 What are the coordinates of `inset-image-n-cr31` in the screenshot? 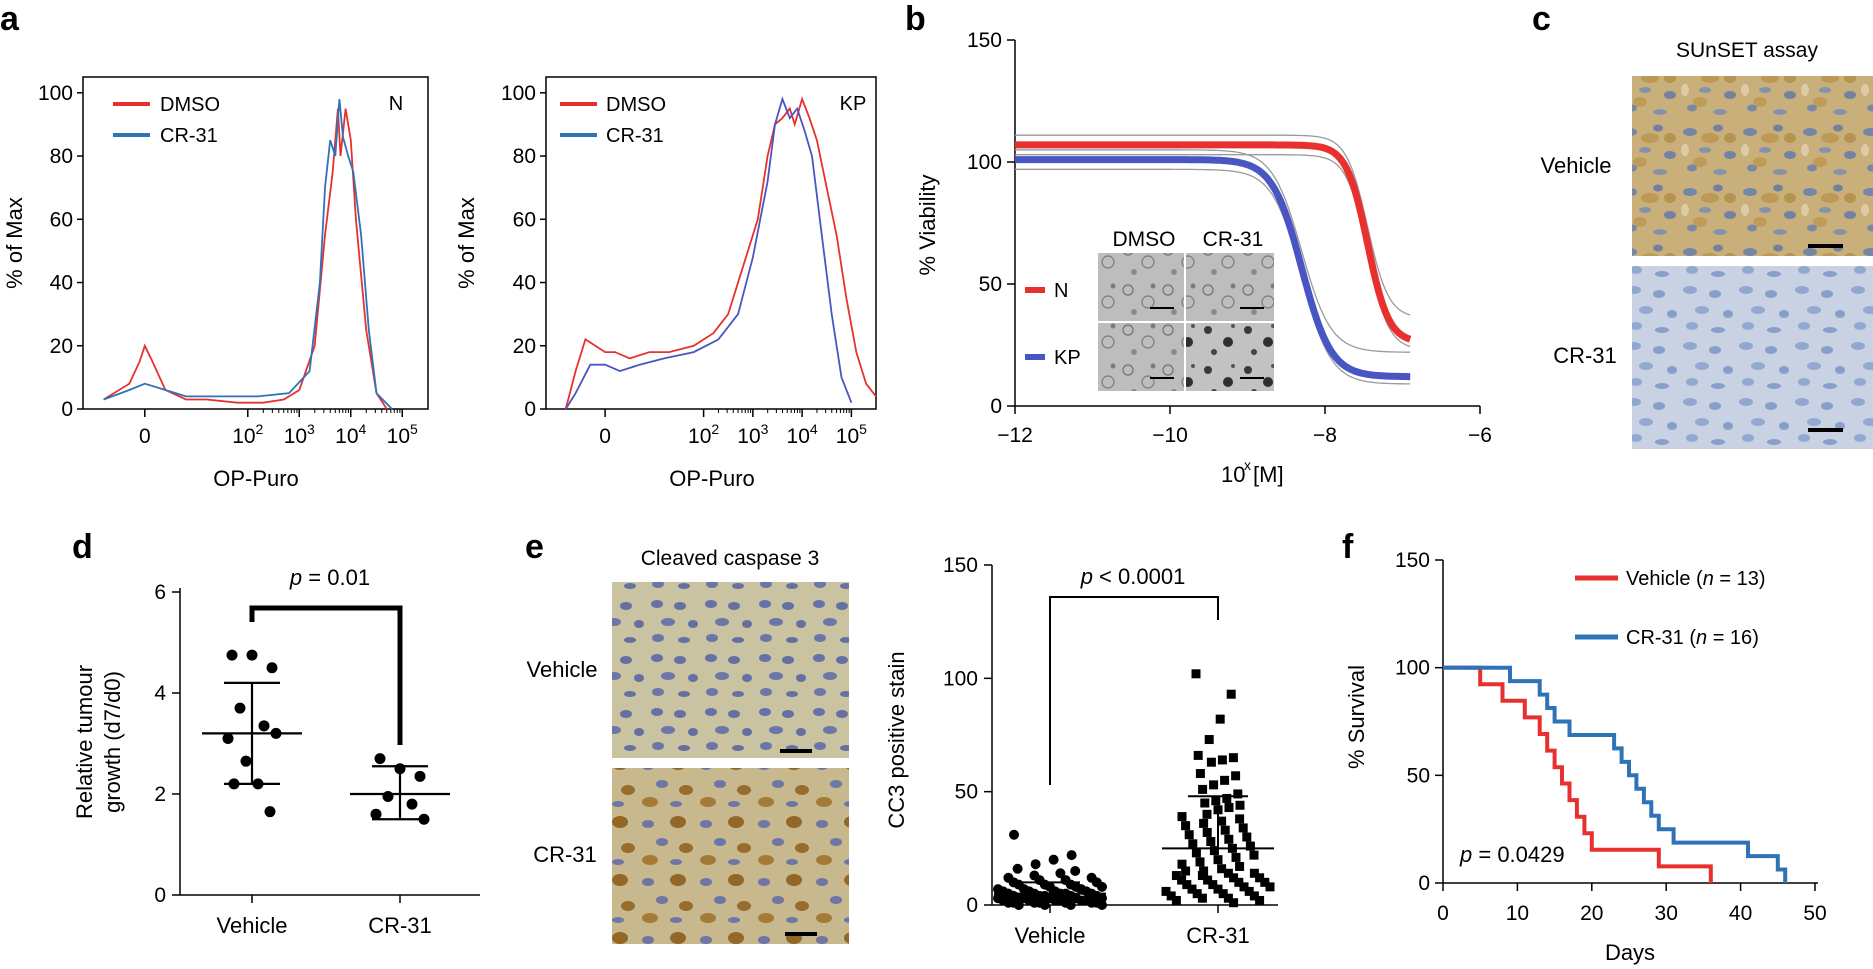 It's located at (1230, 287).